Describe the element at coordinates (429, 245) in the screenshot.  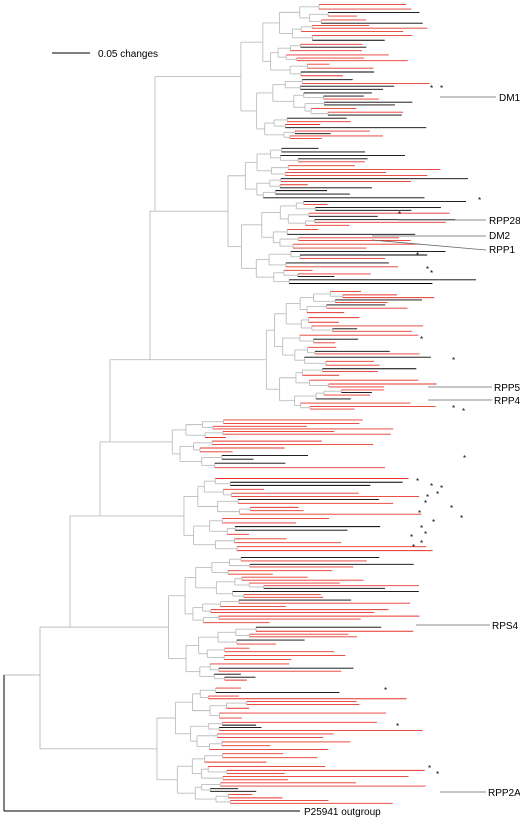
I see `callout-line-rpp1` at that location.